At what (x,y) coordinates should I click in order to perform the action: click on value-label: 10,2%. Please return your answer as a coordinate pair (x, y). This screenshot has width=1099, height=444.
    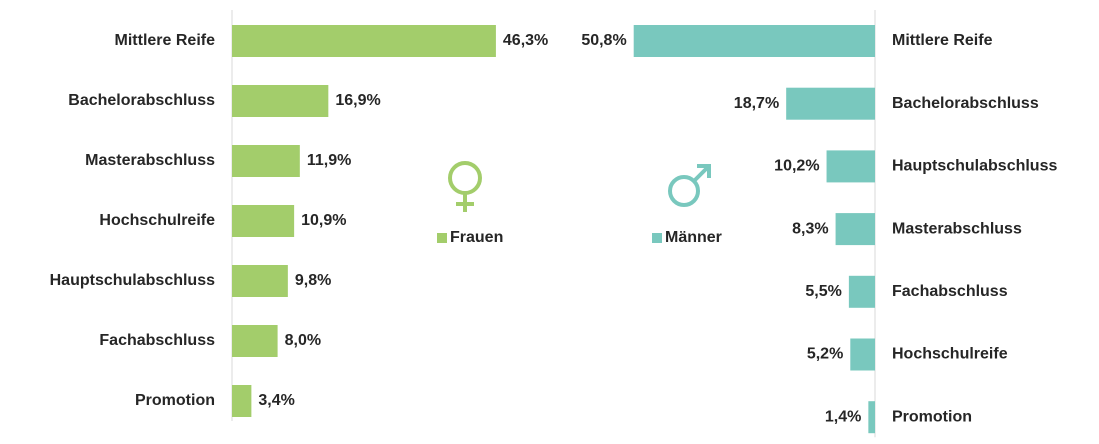
    Looking at the image, I should click on (796, 166).